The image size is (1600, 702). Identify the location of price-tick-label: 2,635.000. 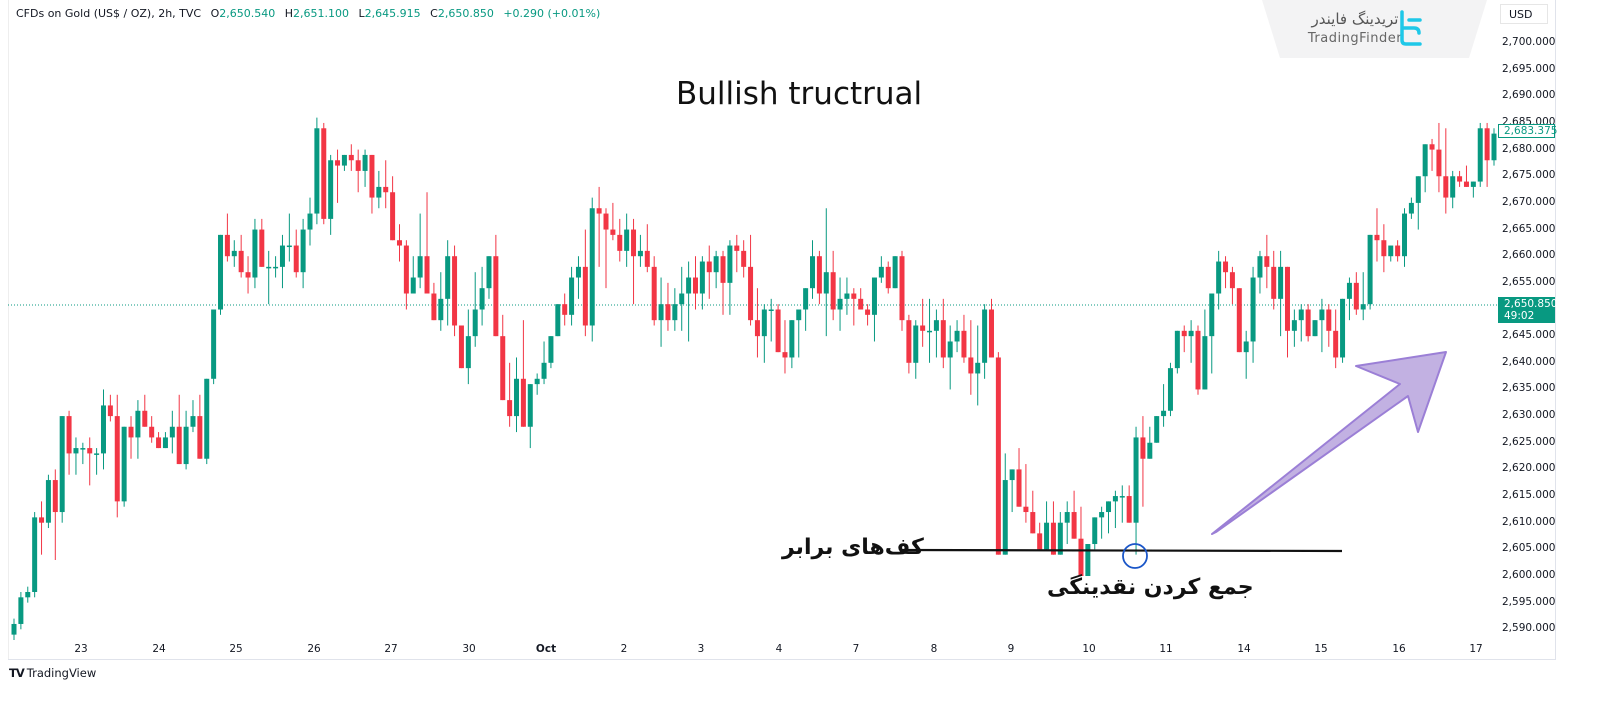
(1529, 388).